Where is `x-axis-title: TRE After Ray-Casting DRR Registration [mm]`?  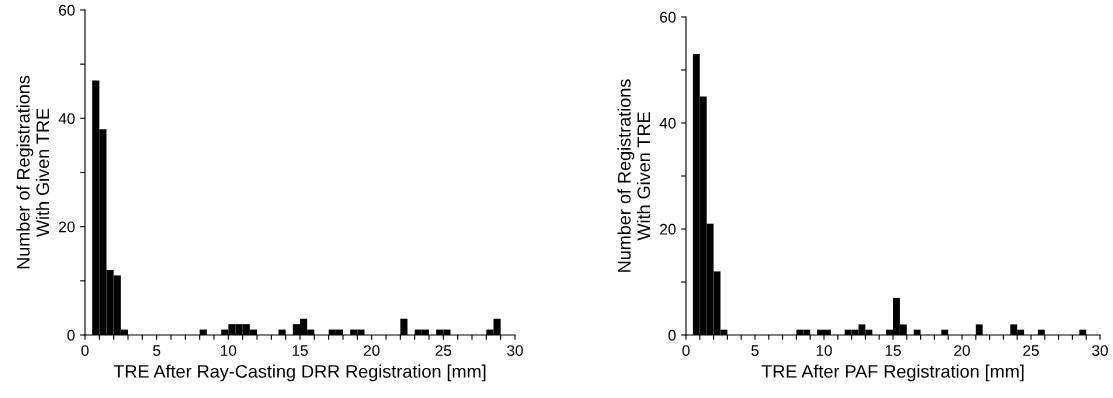 x-axis-title: TRE After Ray-Casting DRR Registration [mm] is located at coordinates (299, 373).